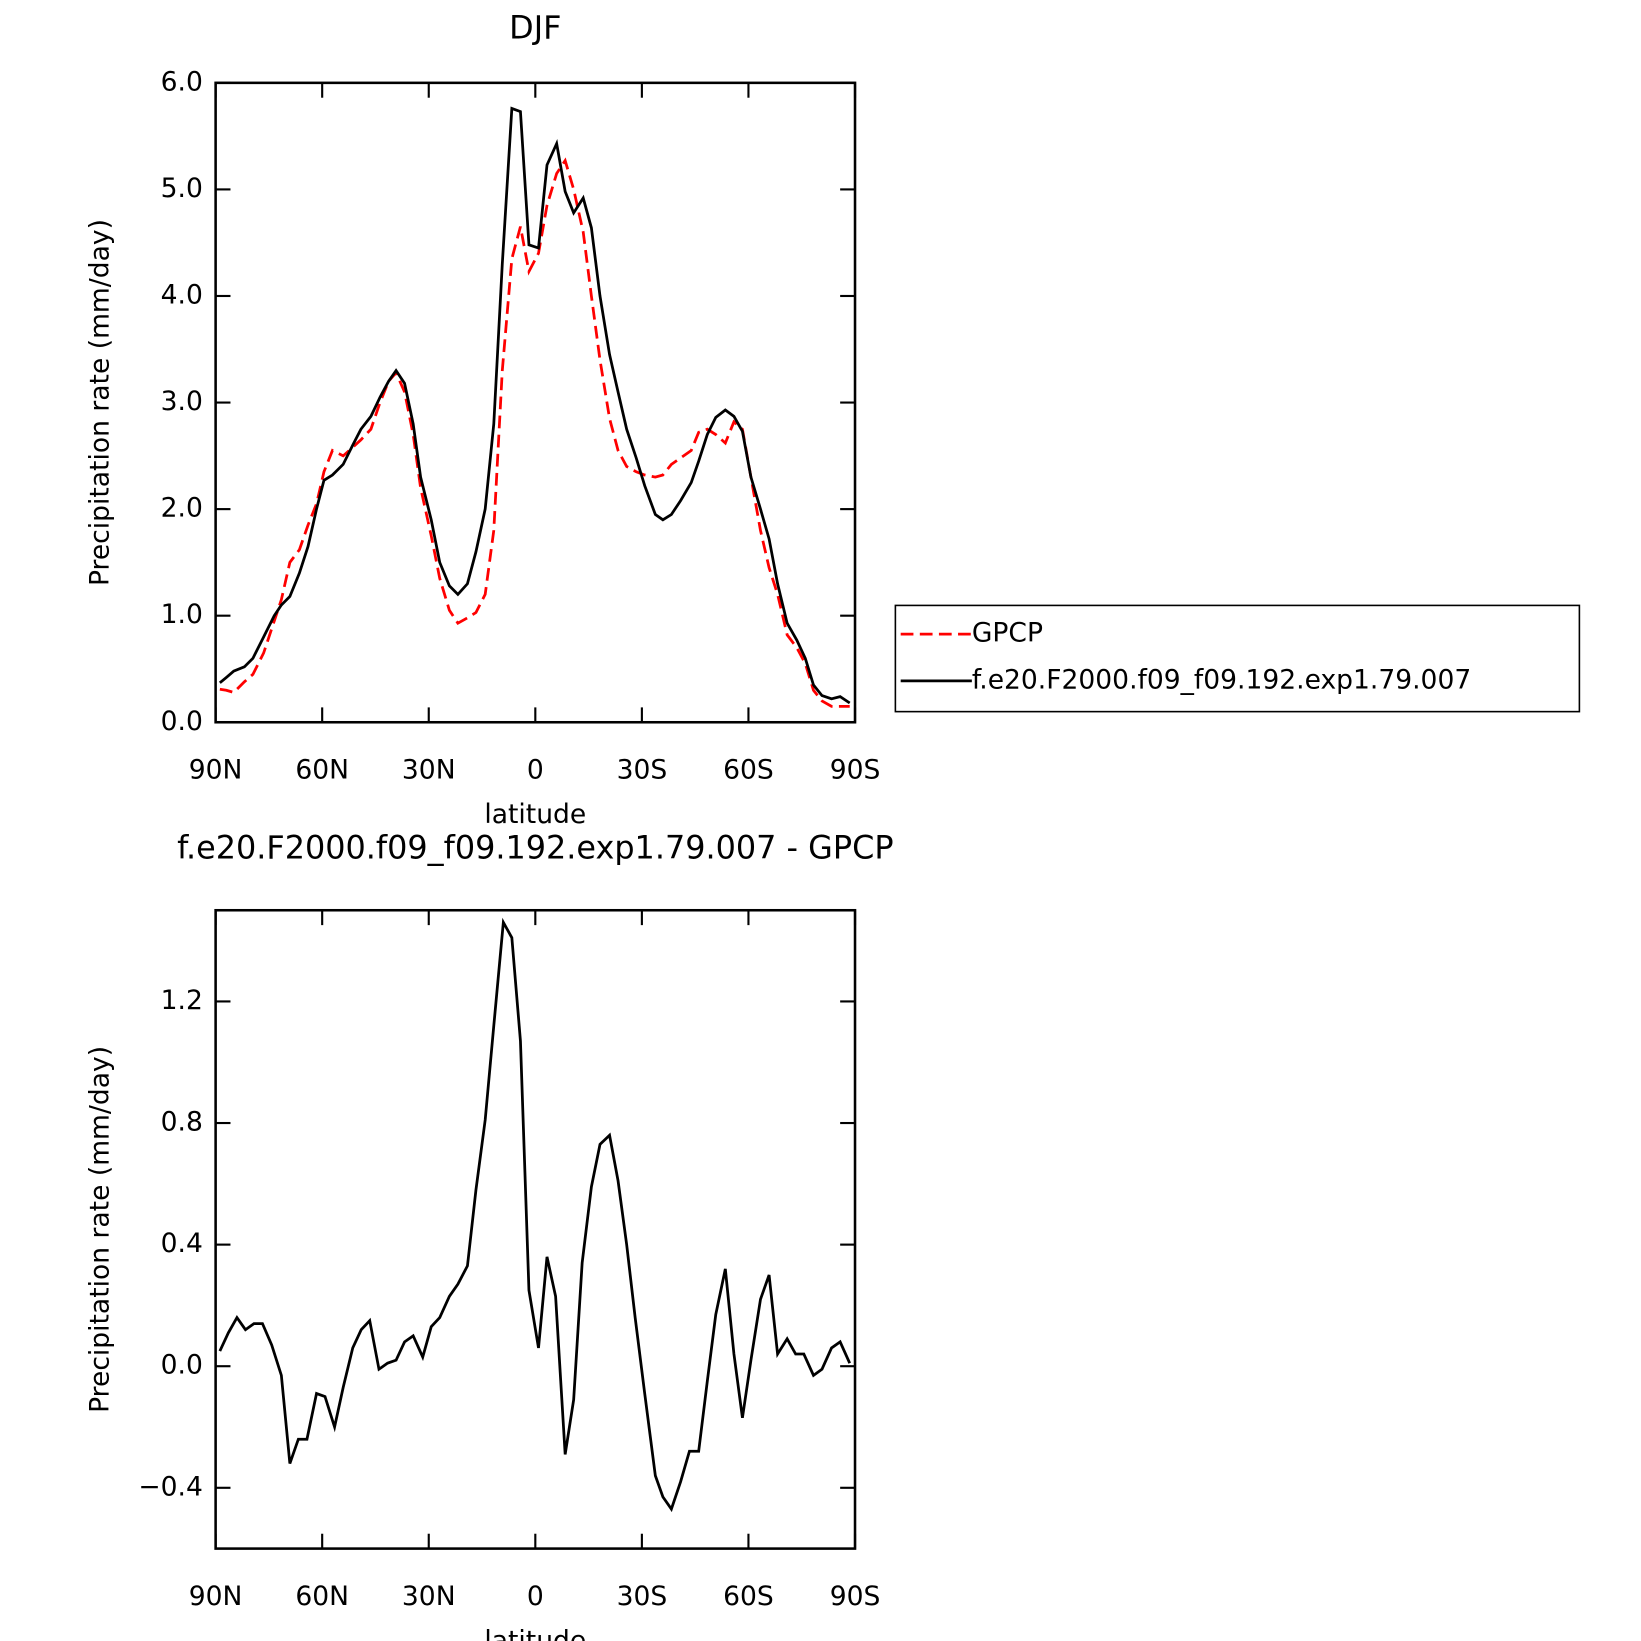 The image size is (1641, 1641). I want to click on y-tick-label: 4.0, so click(182, 294).